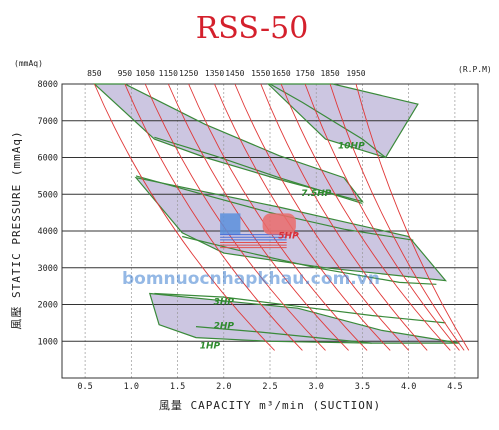 This screenshot has width=499, height=430. Describe the element at coordinates (210, 347) in the screenshot. I see `hp-label-1hp: 1HP` at that location.